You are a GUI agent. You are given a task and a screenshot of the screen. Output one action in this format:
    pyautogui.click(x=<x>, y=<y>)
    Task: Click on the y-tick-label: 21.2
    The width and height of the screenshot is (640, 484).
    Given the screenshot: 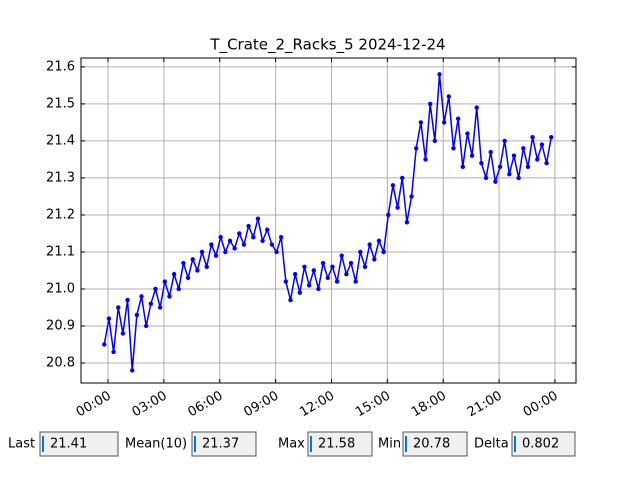 What is the action you would take?
    pyautogui.click(x=60, y=214)
    